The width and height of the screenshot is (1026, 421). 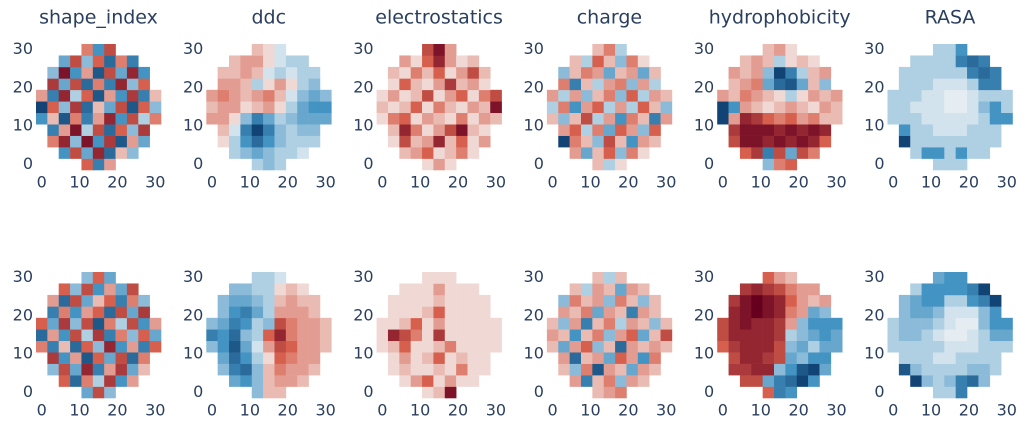 I want to click on x-tick-label: 30, so click(x=496, y=409).